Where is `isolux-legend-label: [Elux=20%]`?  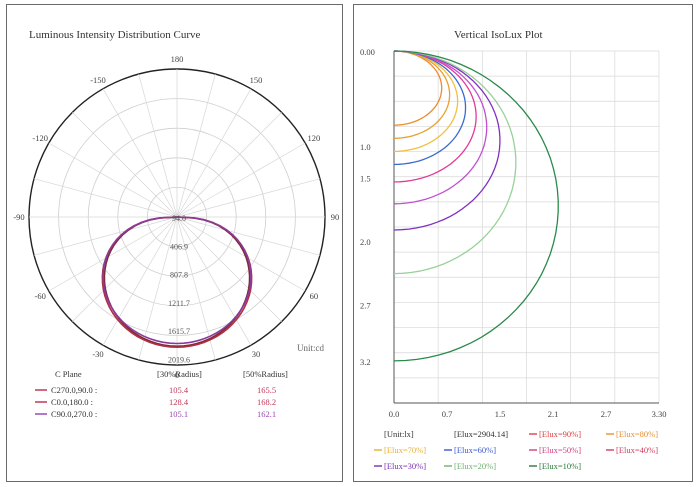
isolux-legend-label: [Elux=20%] is located at coordinates (475, 466).